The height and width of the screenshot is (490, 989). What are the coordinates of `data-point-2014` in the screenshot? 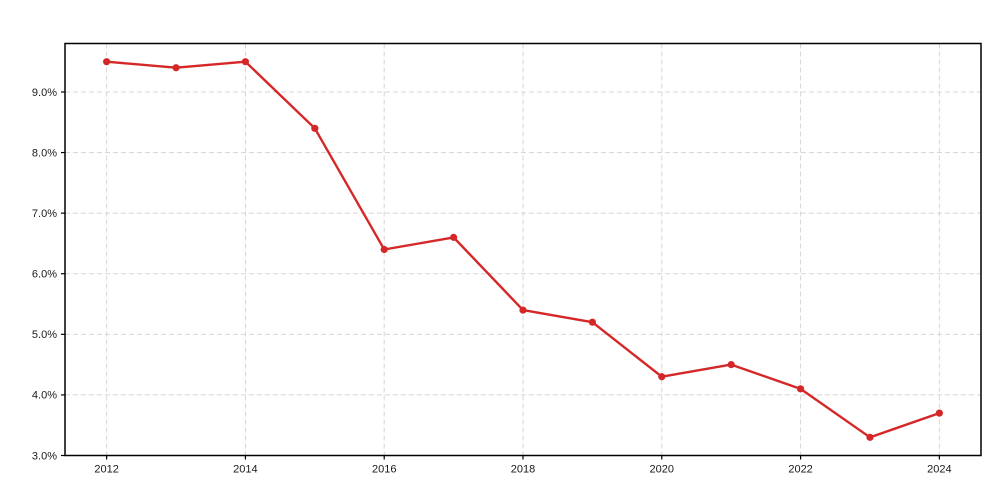 It's located at (245, 62).